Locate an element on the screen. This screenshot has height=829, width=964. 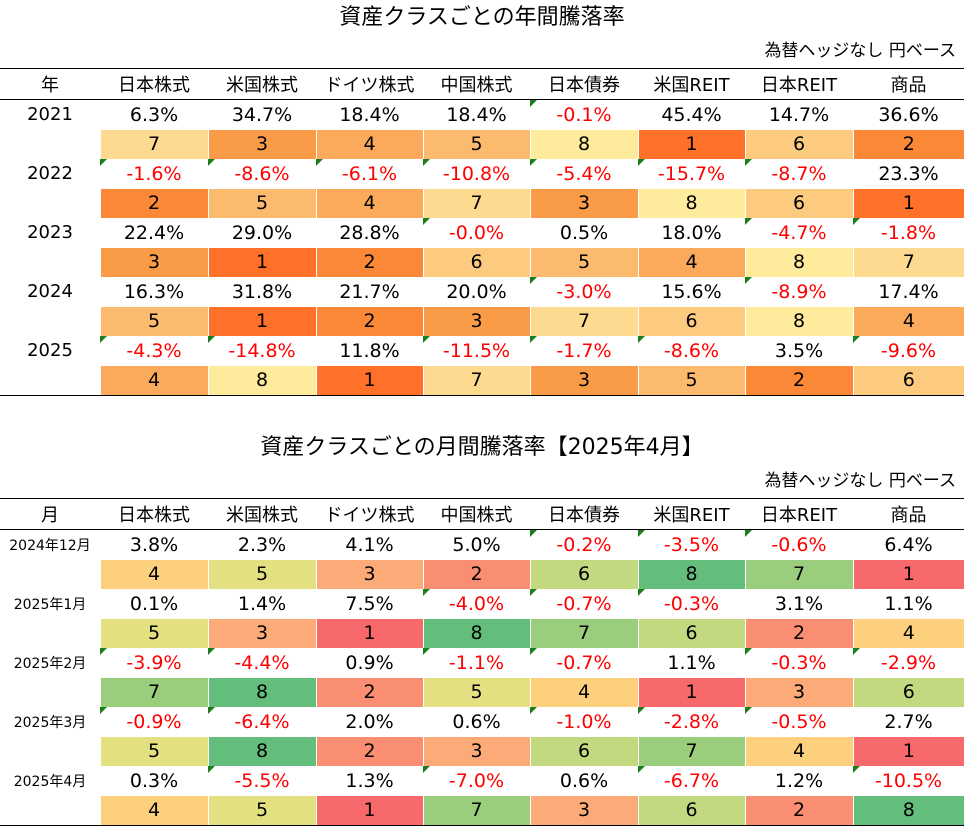
annual-return-cell: 45.4% is located at coordinates (691, 114).